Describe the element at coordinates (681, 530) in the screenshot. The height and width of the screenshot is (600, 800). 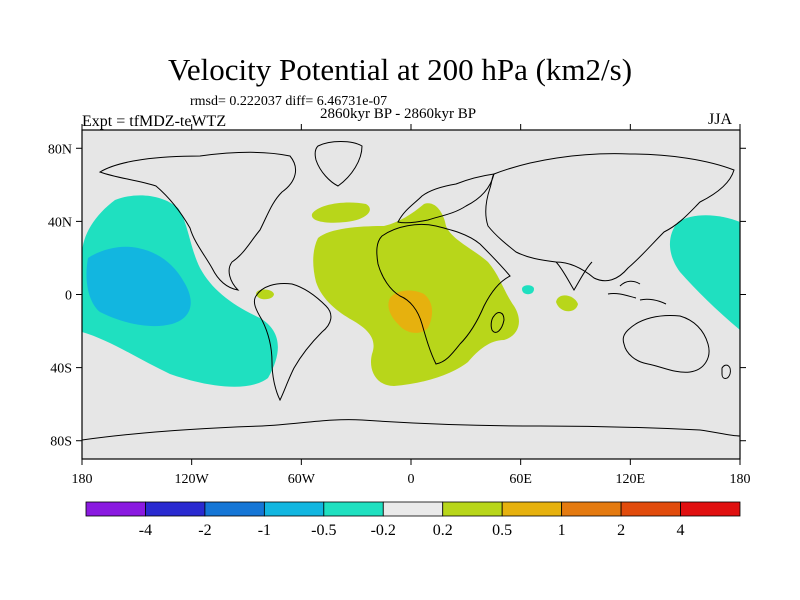
I see `colorbar-label: 4` at that location.